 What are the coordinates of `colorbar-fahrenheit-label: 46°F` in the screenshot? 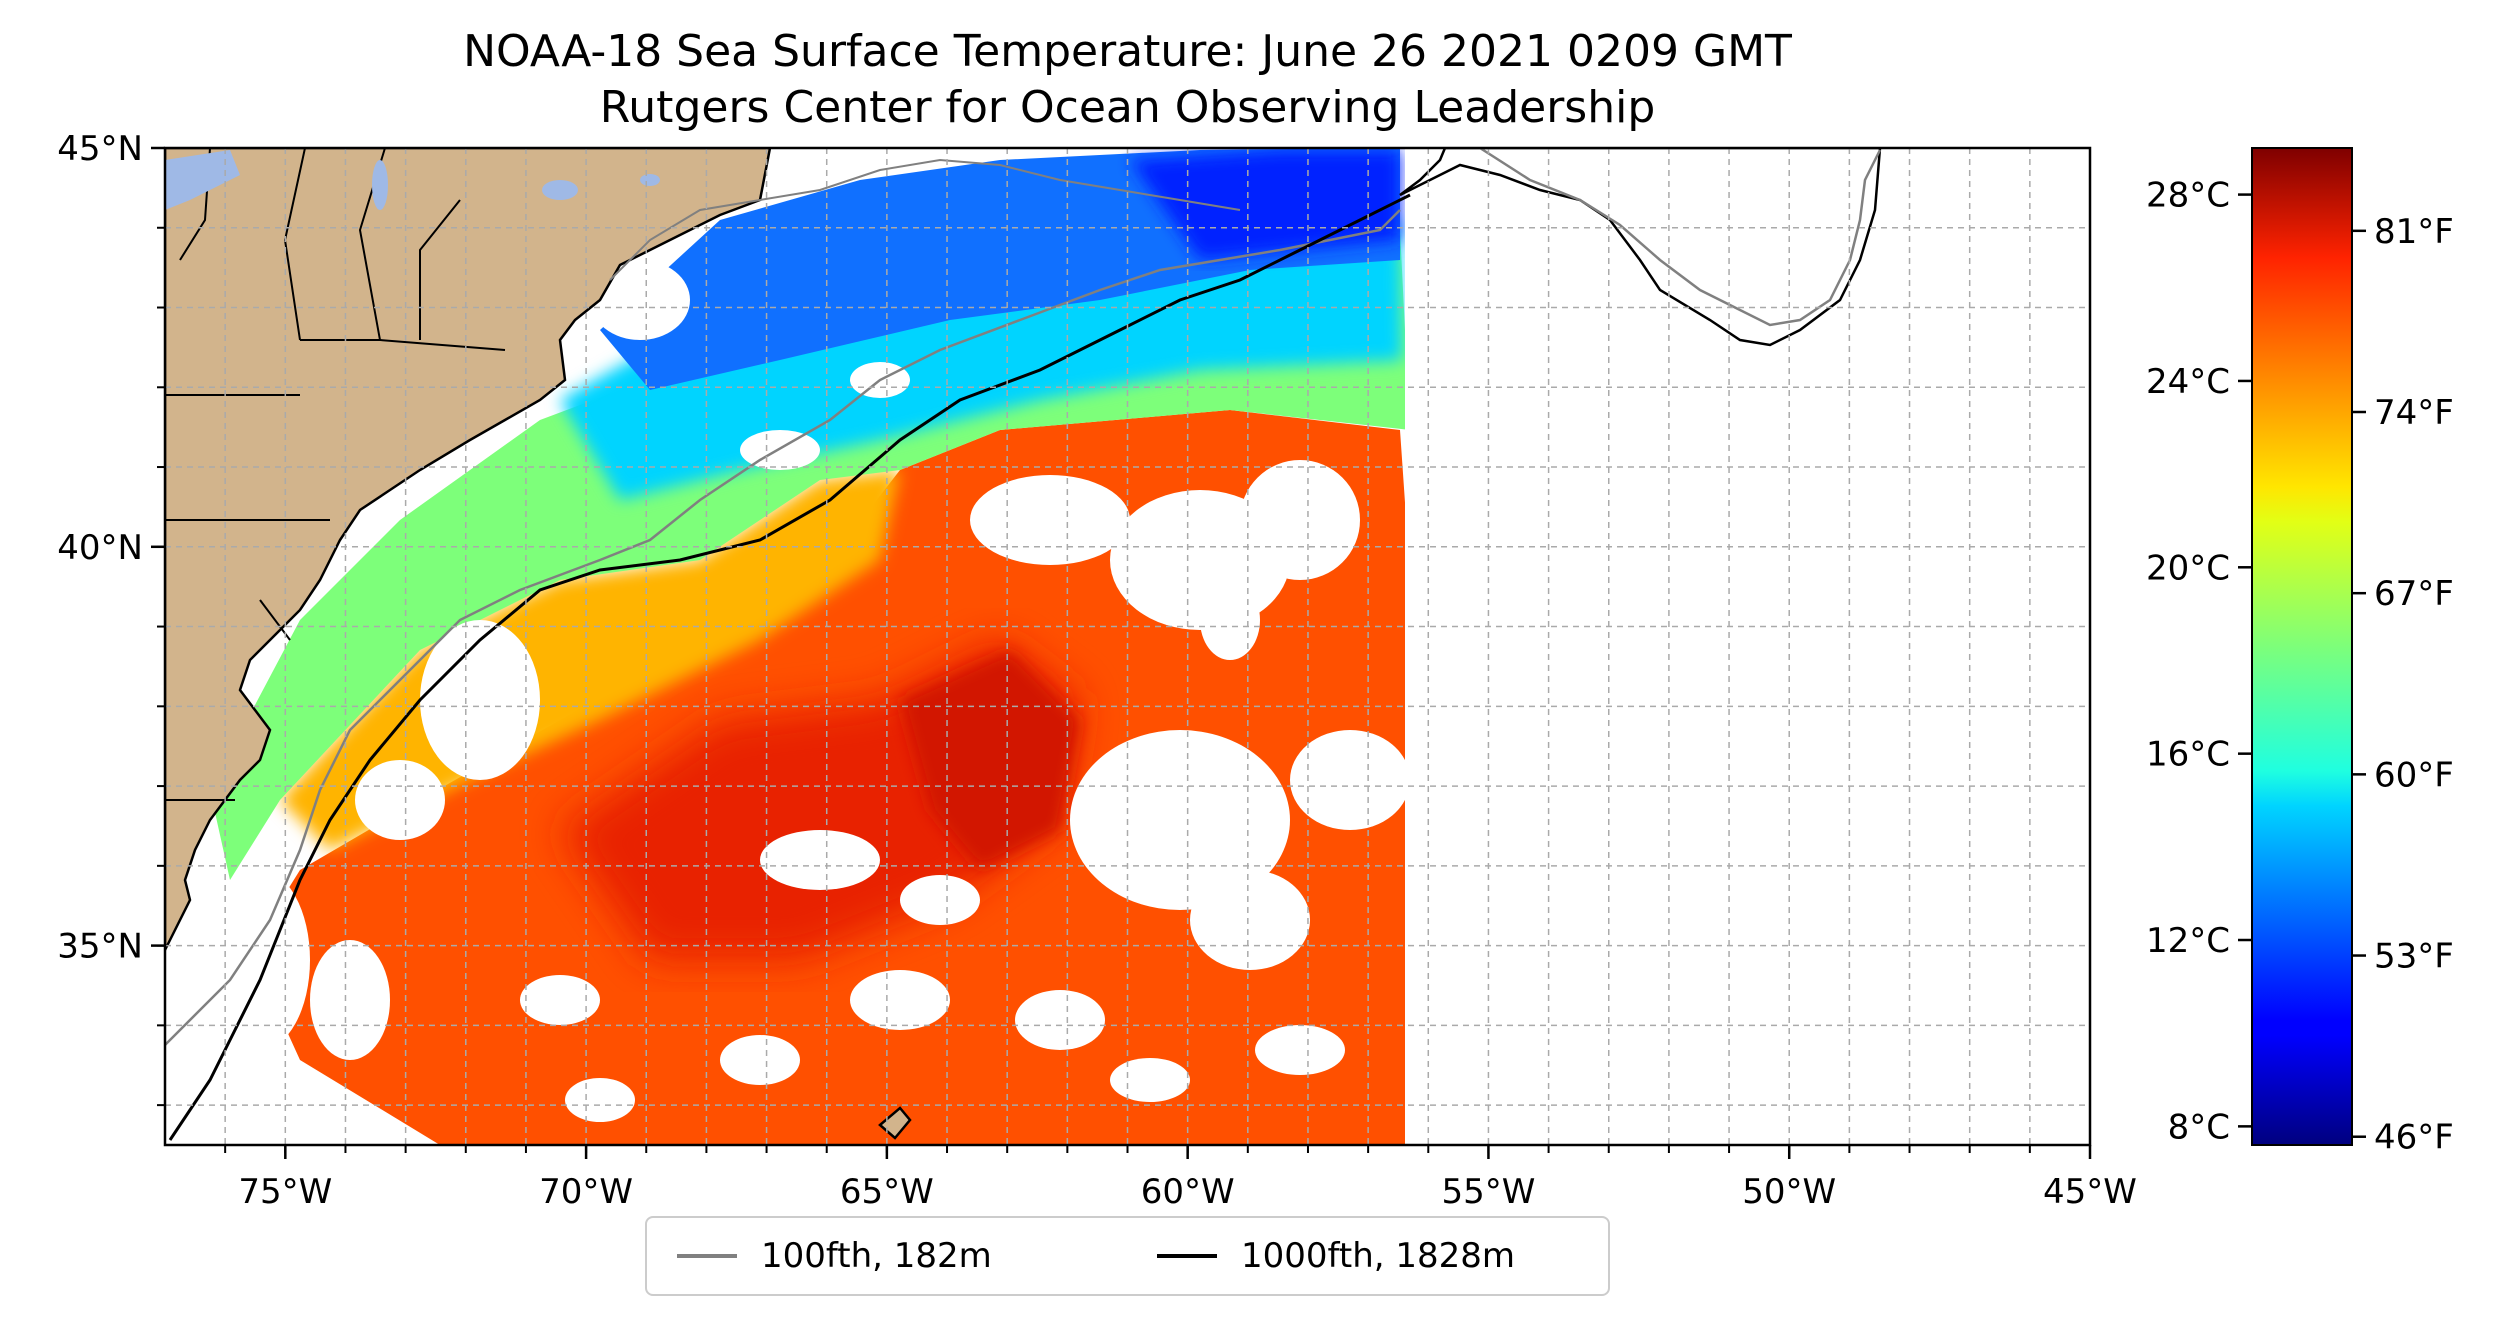 It's located at (2414, 1138).